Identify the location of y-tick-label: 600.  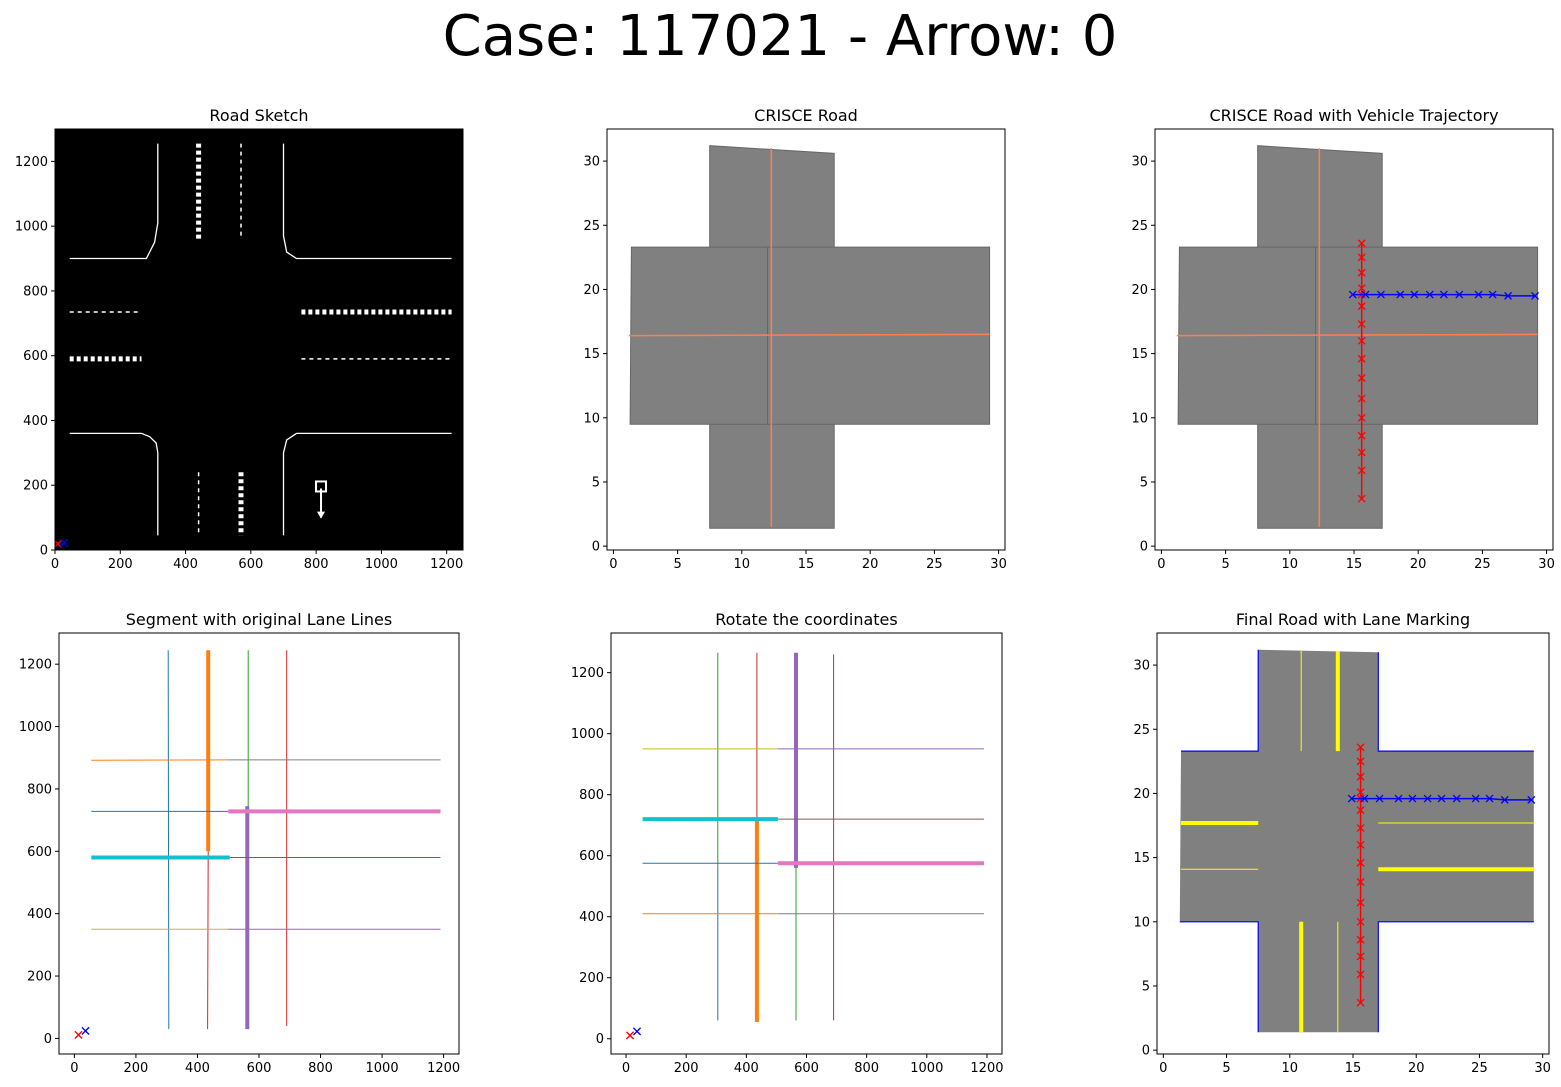
(35, 356).